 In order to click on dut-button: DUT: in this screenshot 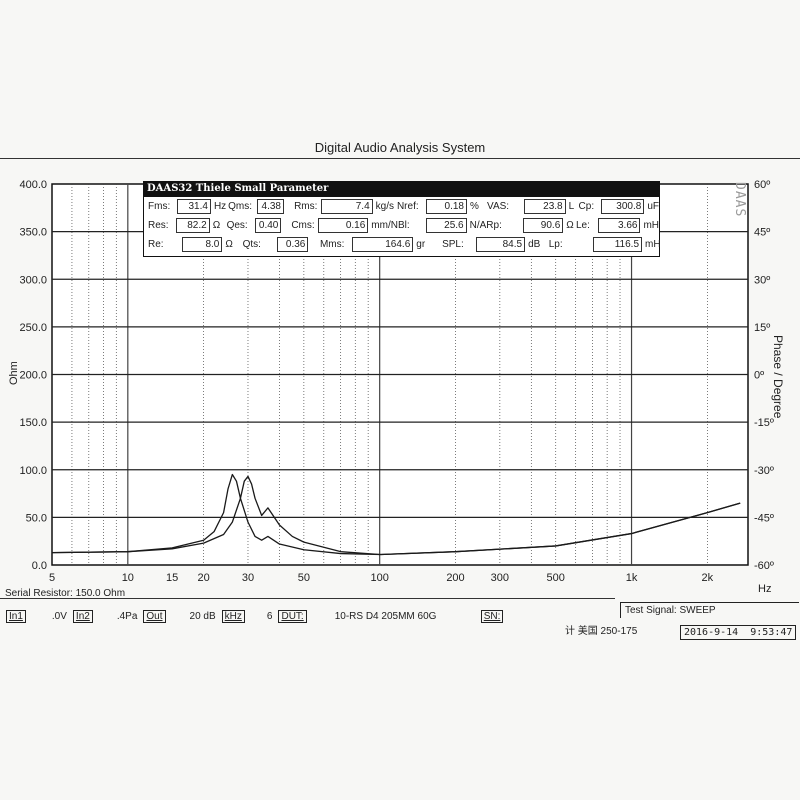, I will do `click(292, 616)`.